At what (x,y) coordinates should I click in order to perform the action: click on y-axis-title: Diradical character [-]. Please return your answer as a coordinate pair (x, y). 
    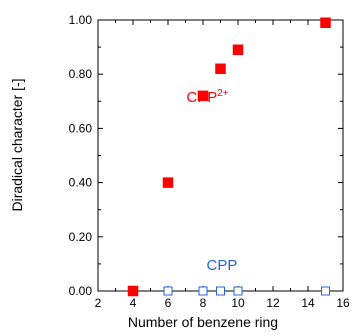
    Looking at the image, I should click on (17, 144).